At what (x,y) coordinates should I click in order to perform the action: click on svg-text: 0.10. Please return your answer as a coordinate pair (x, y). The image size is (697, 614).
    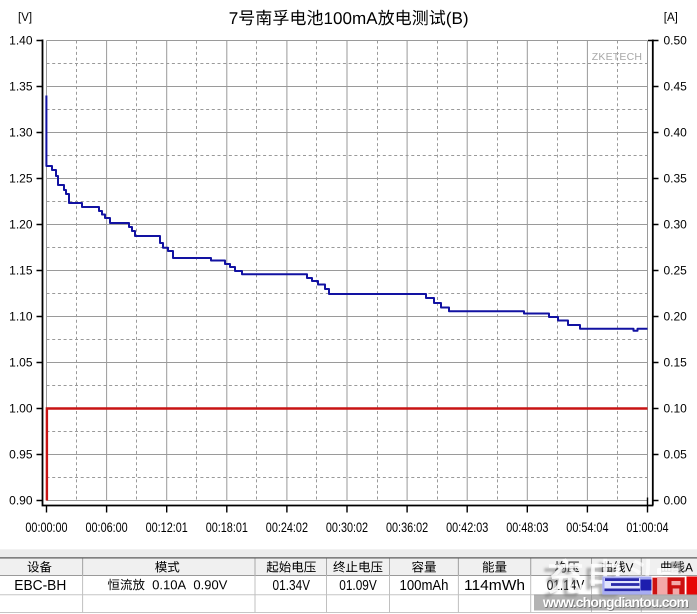
    Looking at the image, I should click on (676, 408).